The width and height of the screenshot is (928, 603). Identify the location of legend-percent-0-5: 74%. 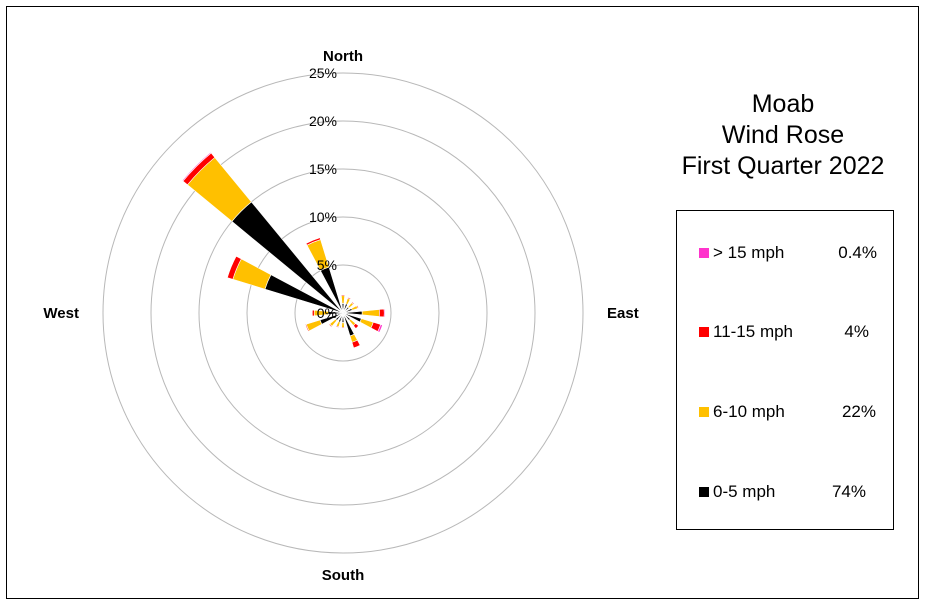
(848, 491).